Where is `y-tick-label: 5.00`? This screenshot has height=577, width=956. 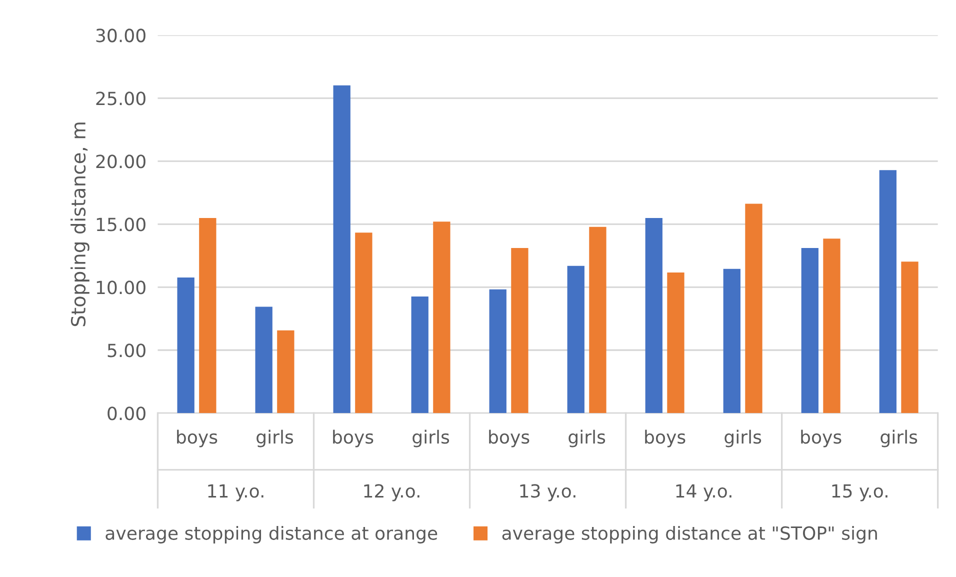
y-tick-label: 5.00 is located at coordinates (127, 351).